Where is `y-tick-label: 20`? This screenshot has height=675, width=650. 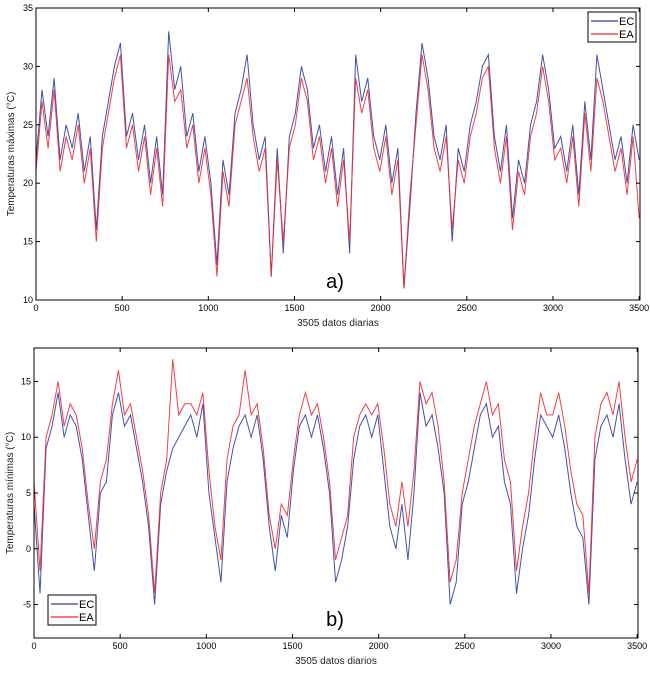 y-tick-label: 20 is located at coordinates (28, 183).